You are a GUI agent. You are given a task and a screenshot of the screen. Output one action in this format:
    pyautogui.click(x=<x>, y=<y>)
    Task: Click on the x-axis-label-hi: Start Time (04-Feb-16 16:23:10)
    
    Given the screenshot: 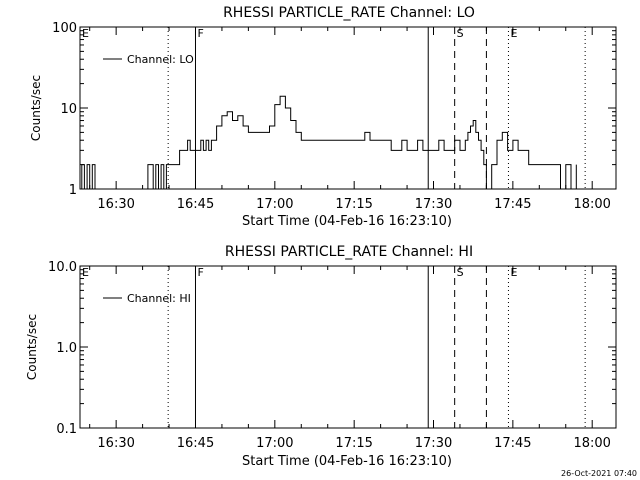 What is the action you would take?
    pyautogui.click(x=347, y=461)
    